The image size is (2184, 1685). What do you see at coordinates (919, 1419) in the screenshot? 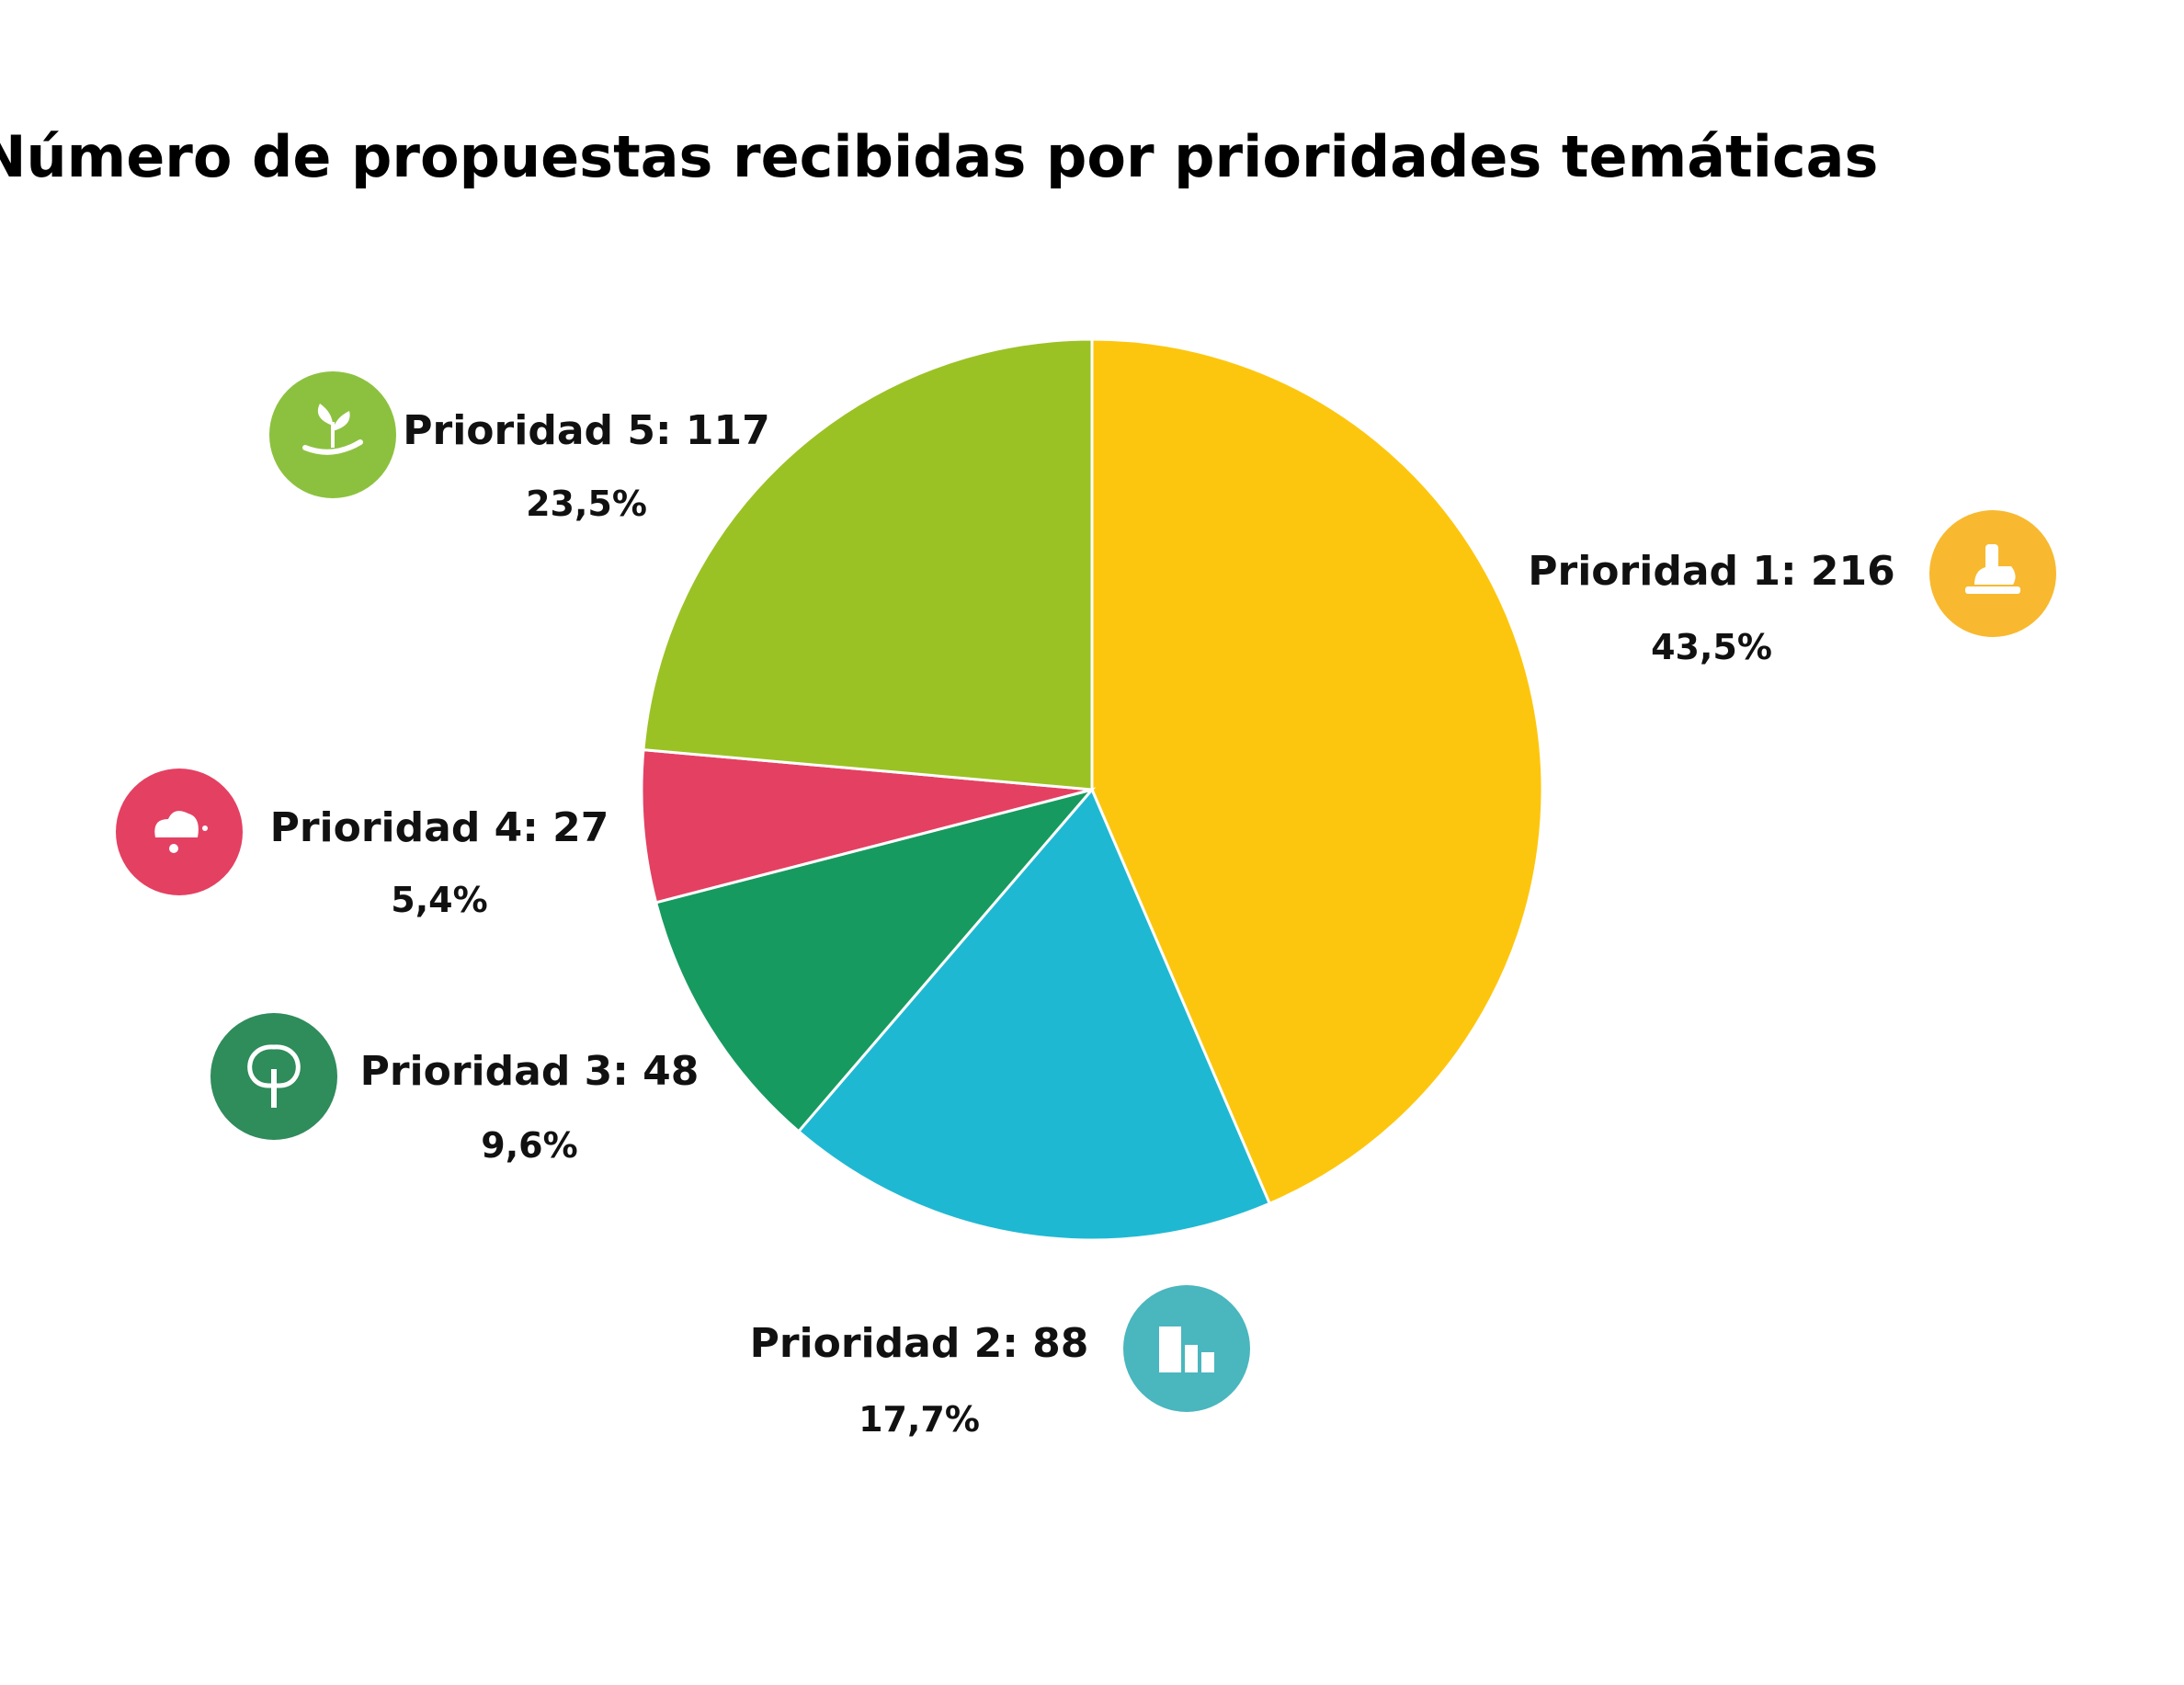
I see `slice-percent-prioridad-2: 17,7%` at bounding box center [919, 1419].